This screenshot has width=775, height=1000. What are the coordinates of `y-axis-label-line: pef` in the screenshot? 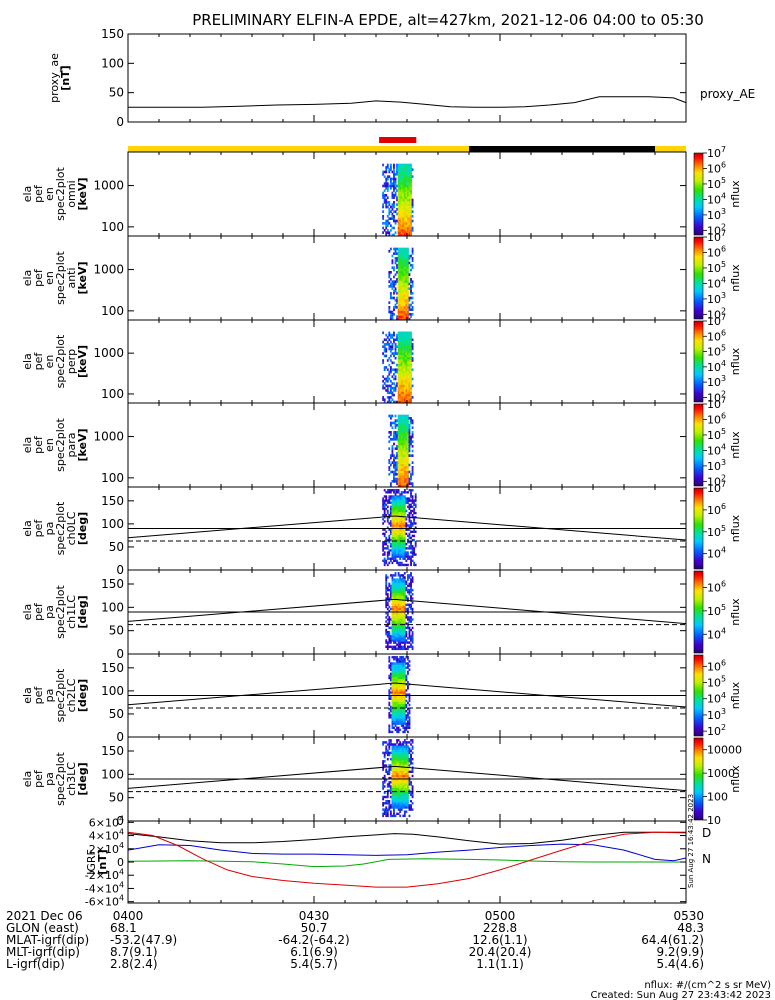 It's located at (38, 277).